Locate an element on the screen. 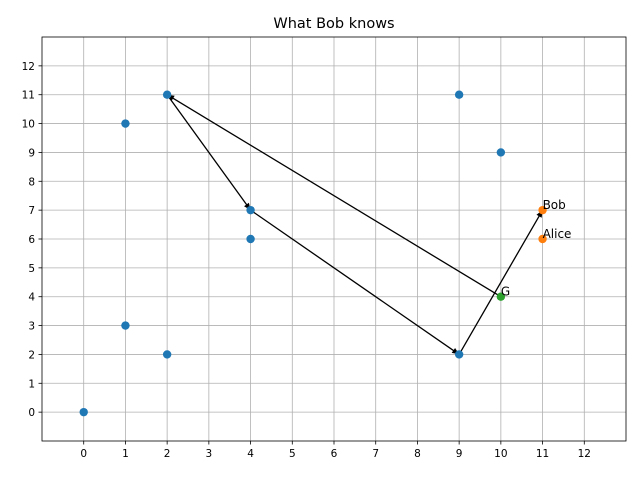 This screenshot has height=480, width=640. y-tick-label: 5 is located at coordinates (31, 269).